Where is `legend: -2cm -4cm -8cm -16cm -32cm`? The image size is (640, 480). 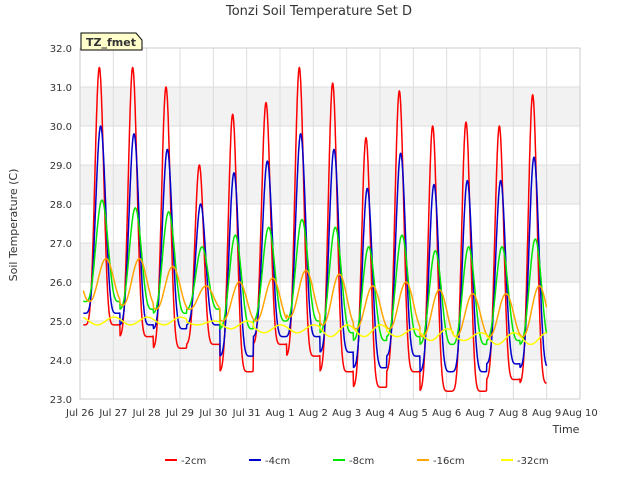 legend: -2cm -4cm -8cm -16cm -32cm is located at coordinates (357, 461).